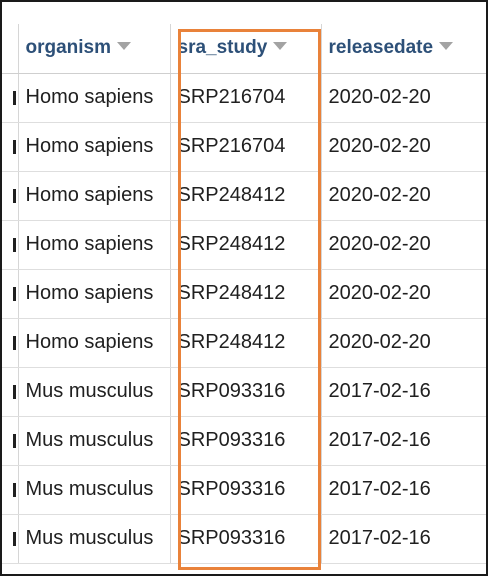 The width and height of the screenshot is (488, 576). I want to click on column-header-label: releasedate, so click(381, 48).